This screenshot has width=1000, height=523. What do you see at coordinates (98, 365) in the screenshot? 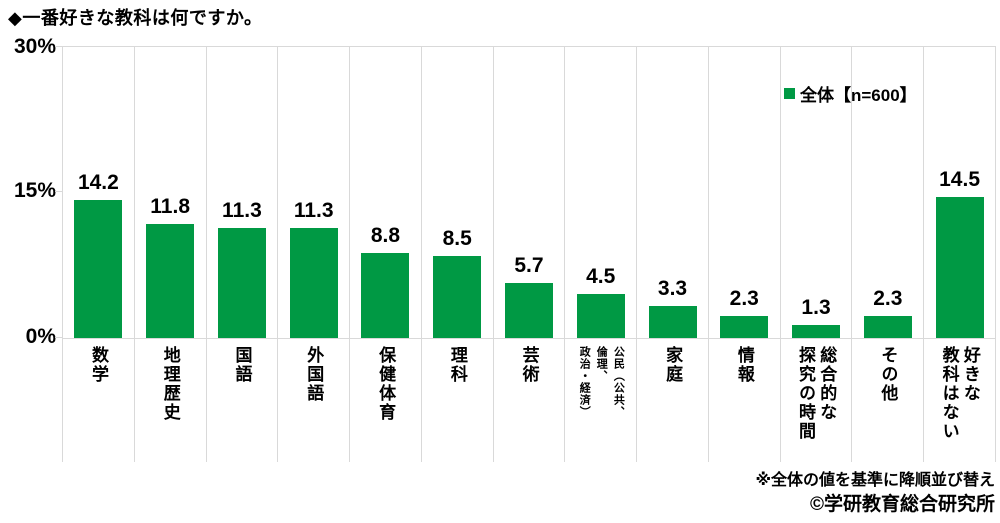
I see `category-label: 数学` at bounding box center [98, 365].